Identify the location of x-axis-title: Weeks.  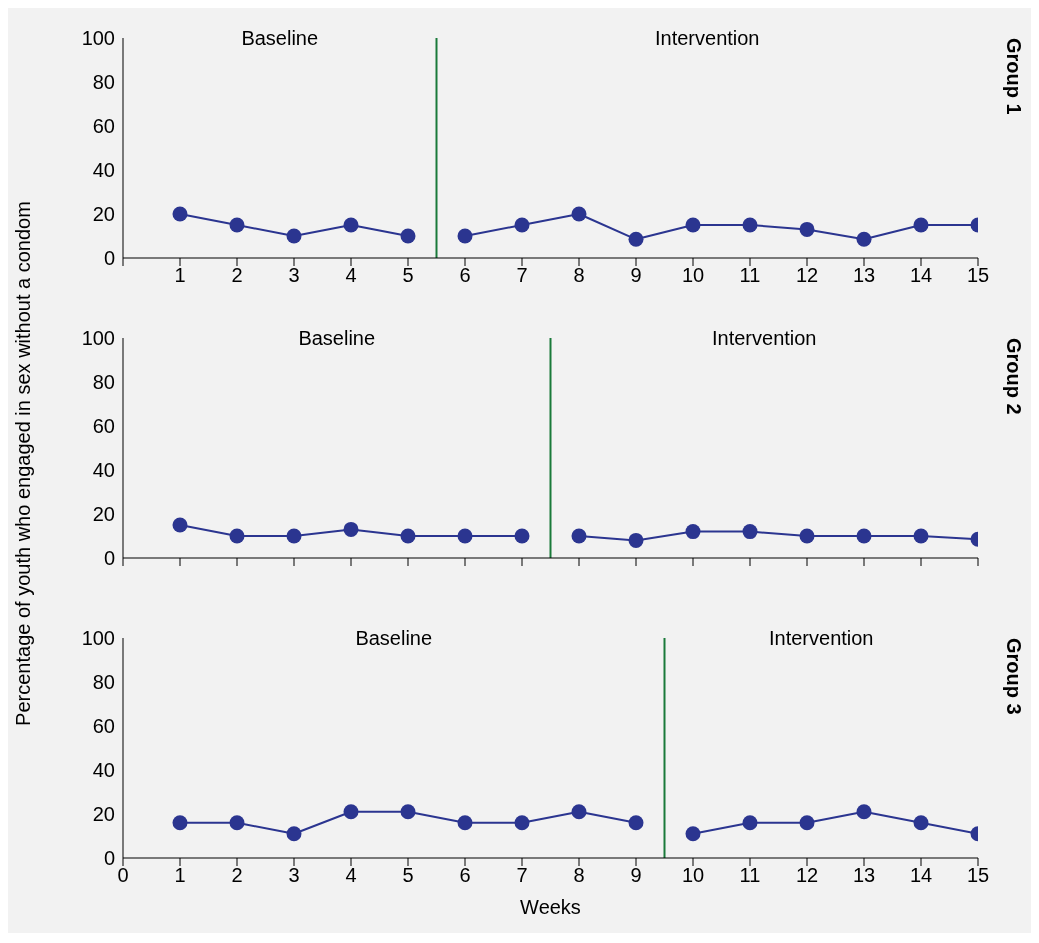
(550, 907).